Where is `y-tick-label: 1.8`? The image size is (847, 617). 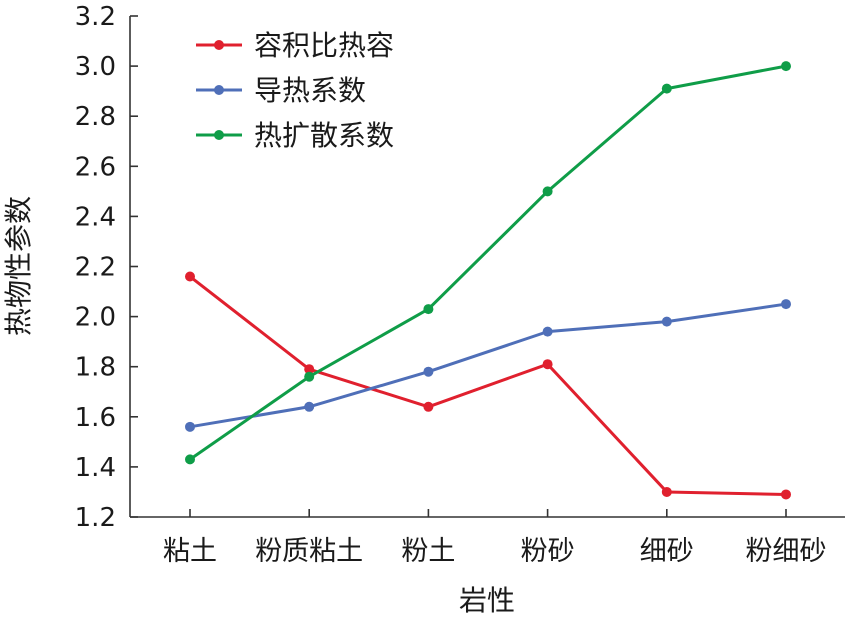 y-tick-label: 1.8 is located at coordinates (95, 368).